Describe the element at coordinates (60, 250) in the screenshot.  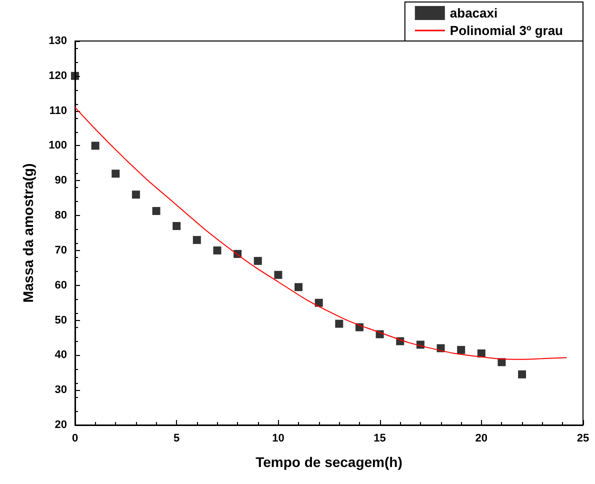
I see `y-tick-label: 70` at that location.